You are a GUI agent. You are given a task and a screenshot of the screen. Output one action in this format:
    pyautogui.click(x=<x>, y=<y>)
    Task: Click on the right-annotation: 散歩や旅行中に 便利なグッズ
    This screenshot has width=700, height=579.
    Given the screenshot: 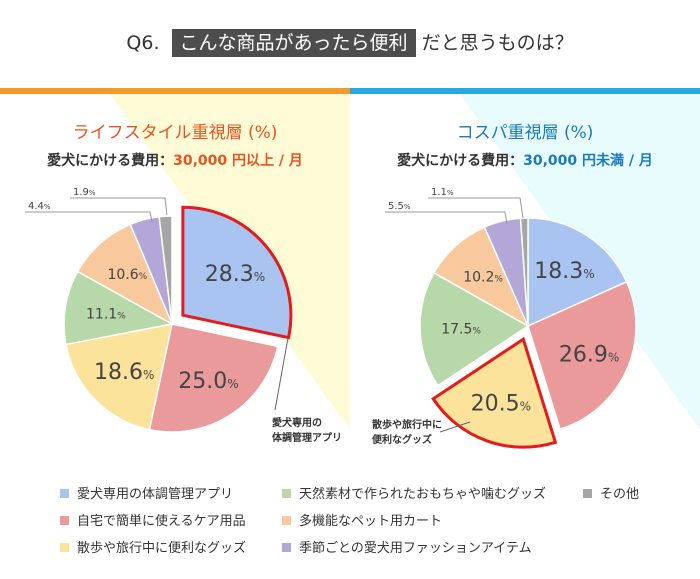 What is the action you would take?
    pyautogui.click(x=407, y=433)
    